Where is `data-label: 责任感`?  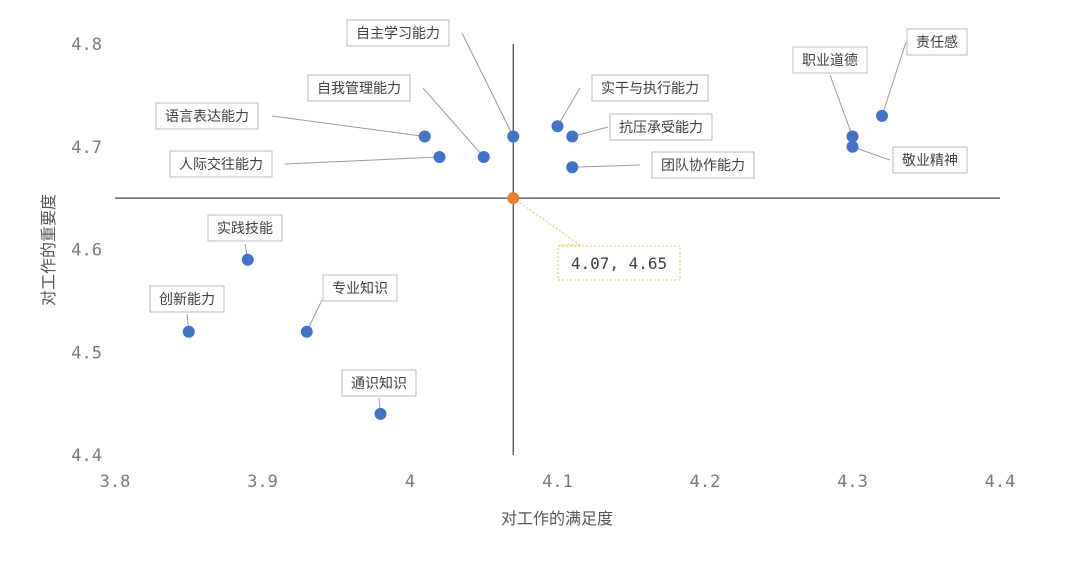
data-label: 责任感 is located at coordinates (937, 42).